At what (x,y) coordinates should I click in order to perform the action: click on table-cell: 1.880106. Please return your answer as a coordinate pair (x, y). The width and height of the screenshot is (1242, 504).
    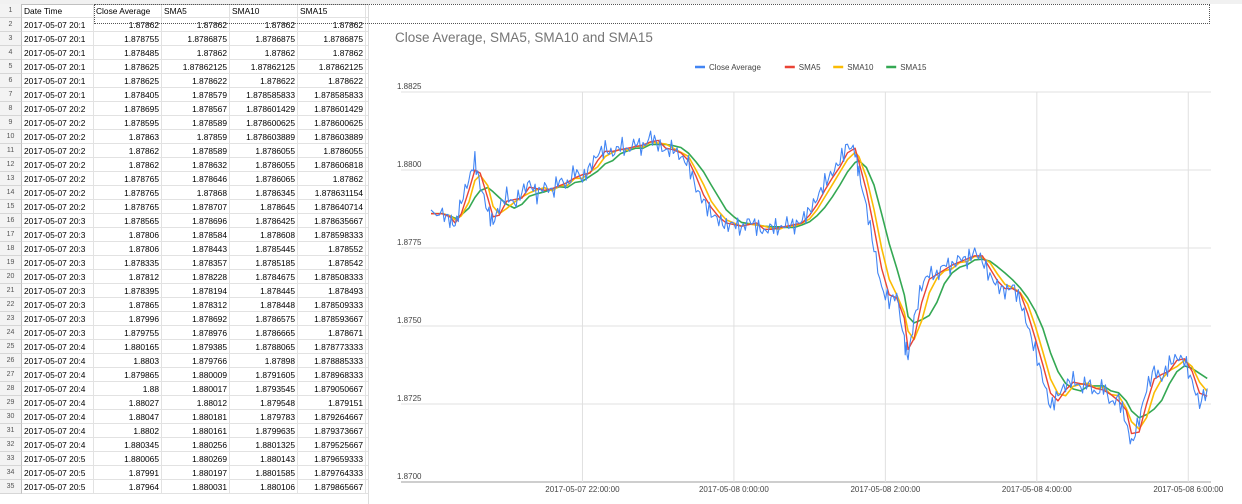
    Looking at the image, I should click on (264, 487).